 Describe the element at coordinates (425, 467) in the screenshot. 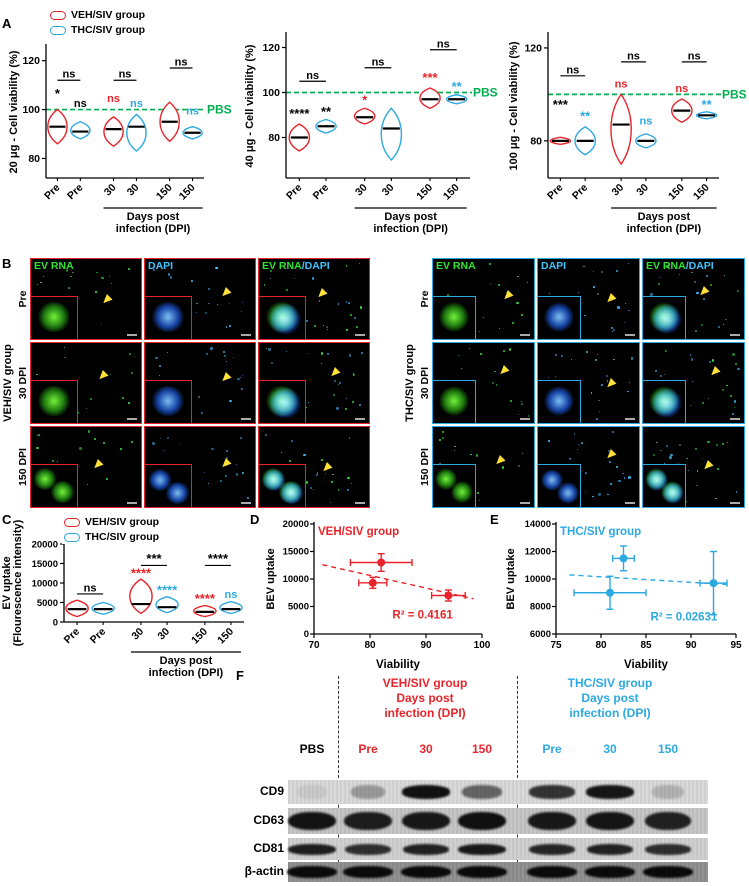

I see `row-label-thc-2: 150 DPI` at that location.